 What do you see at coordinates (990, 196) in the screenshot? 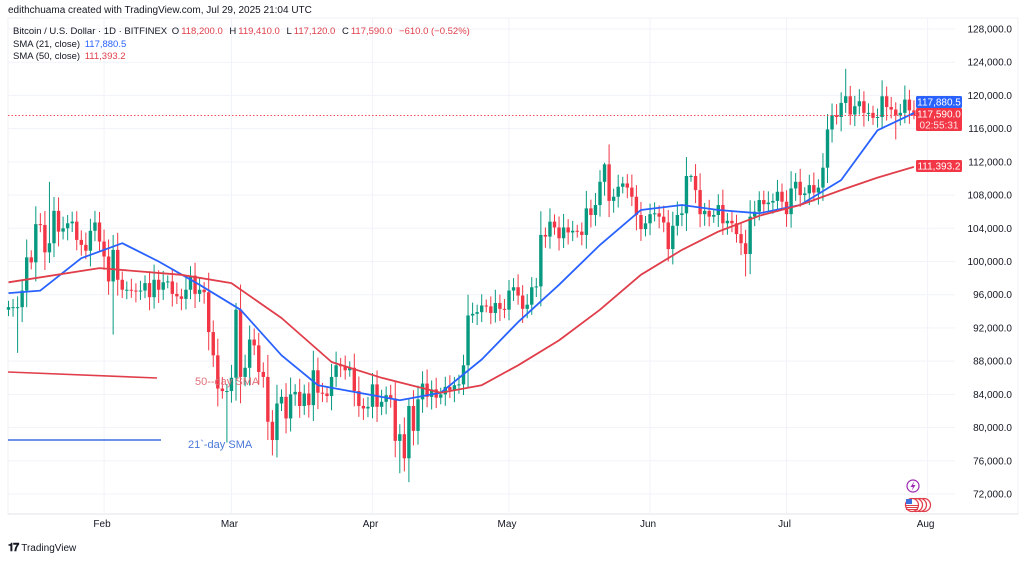
I see `price-axis-label: 108,000.0` at bounding box center [990, 196].